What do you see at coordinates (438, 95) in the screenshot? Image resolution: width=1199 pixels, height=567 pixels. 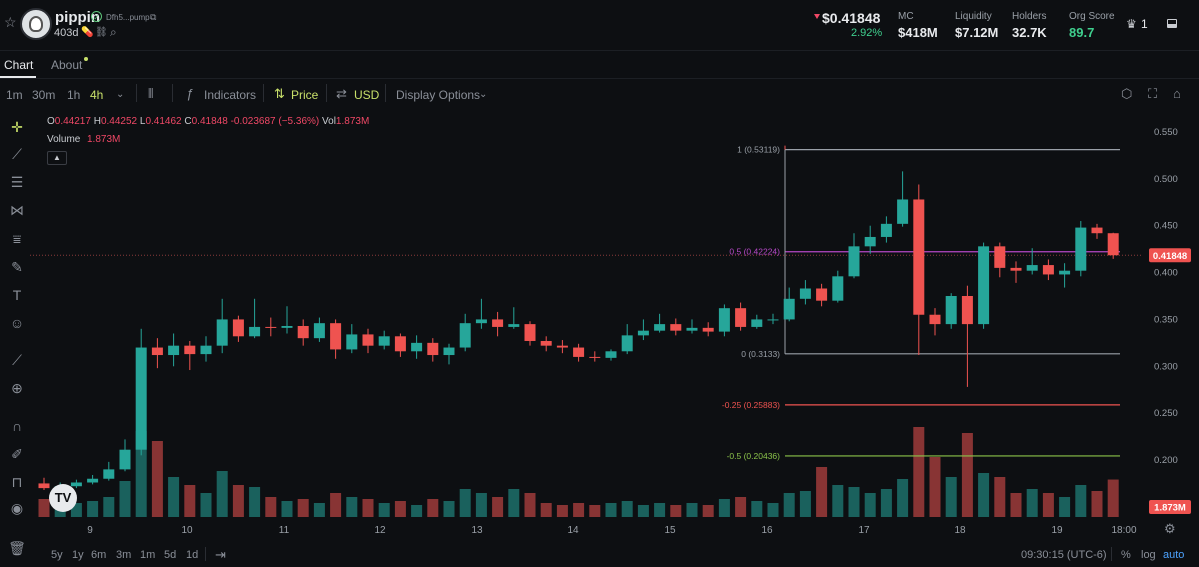 I see `display-options-button: Display Options` at bounding box center [438, 95].